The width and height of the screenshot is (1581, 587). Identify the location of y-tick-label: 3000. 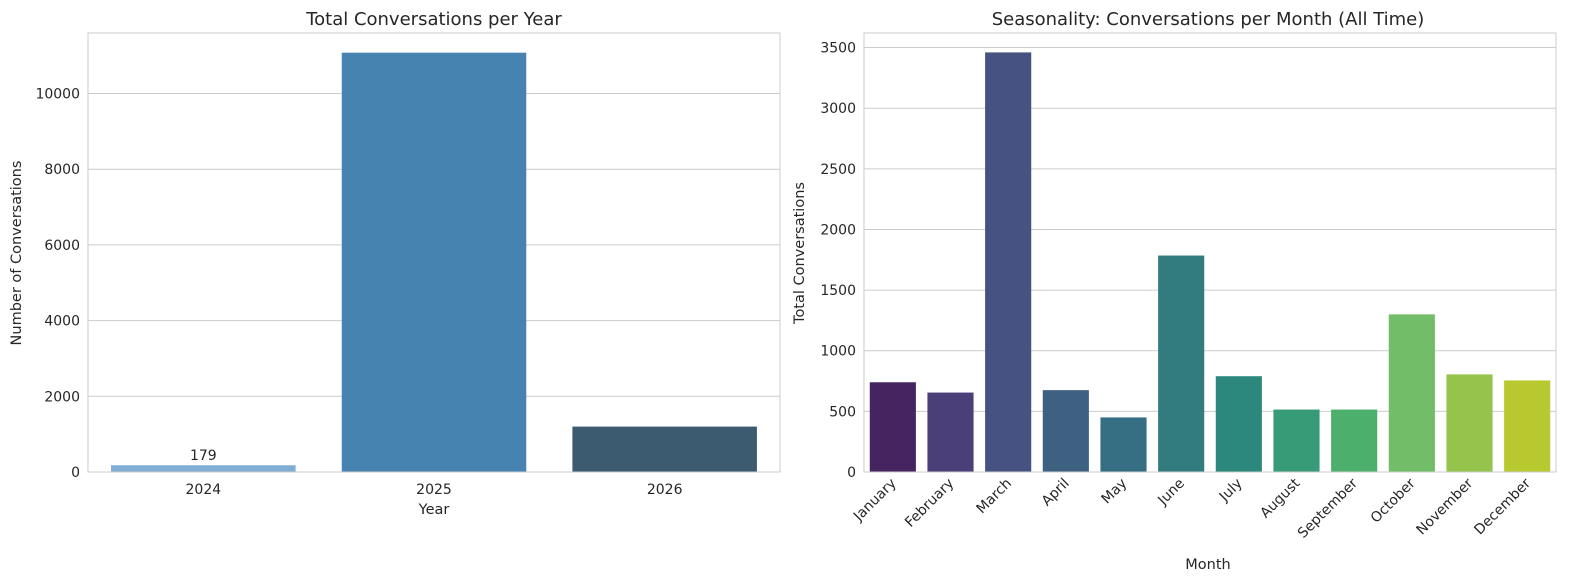
(838, 109).